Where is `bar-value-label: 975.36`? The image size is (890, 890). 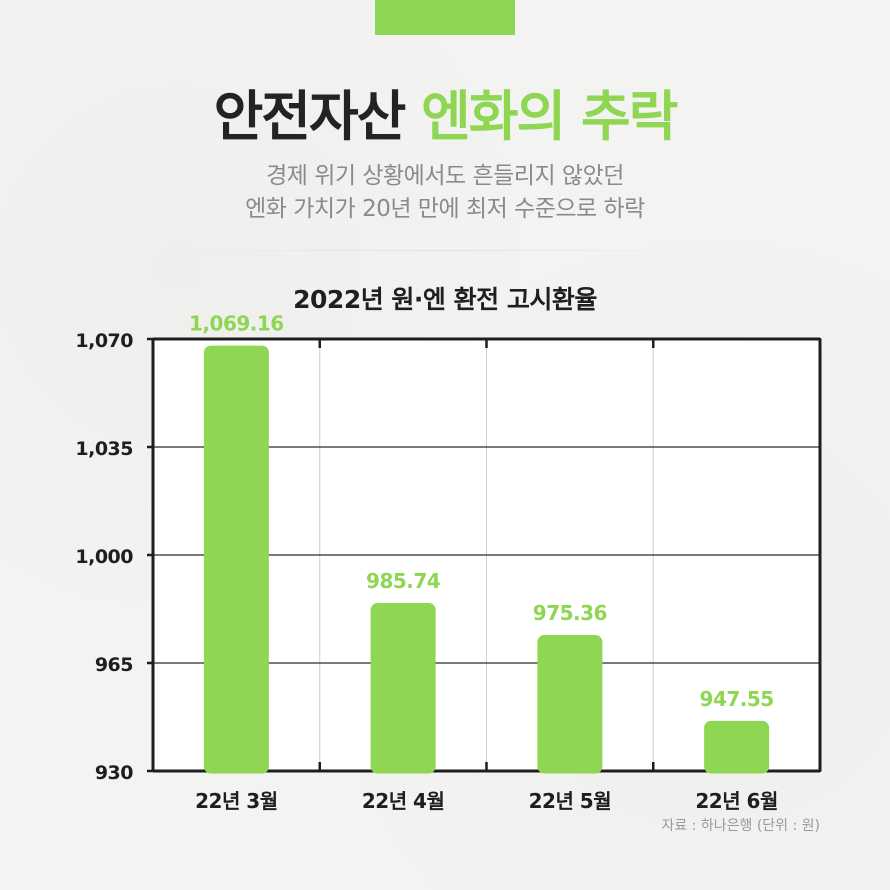
bar-value-label: 975.36 is located at coordinates (570, 613).